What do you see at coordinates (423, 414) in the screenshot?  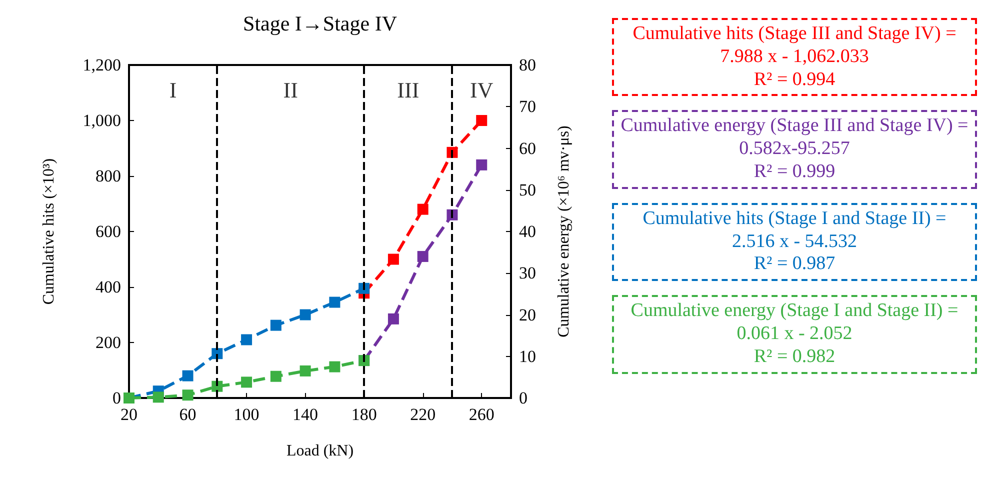 I see `x-tick-label: 220` at bounding box center [423, 414].